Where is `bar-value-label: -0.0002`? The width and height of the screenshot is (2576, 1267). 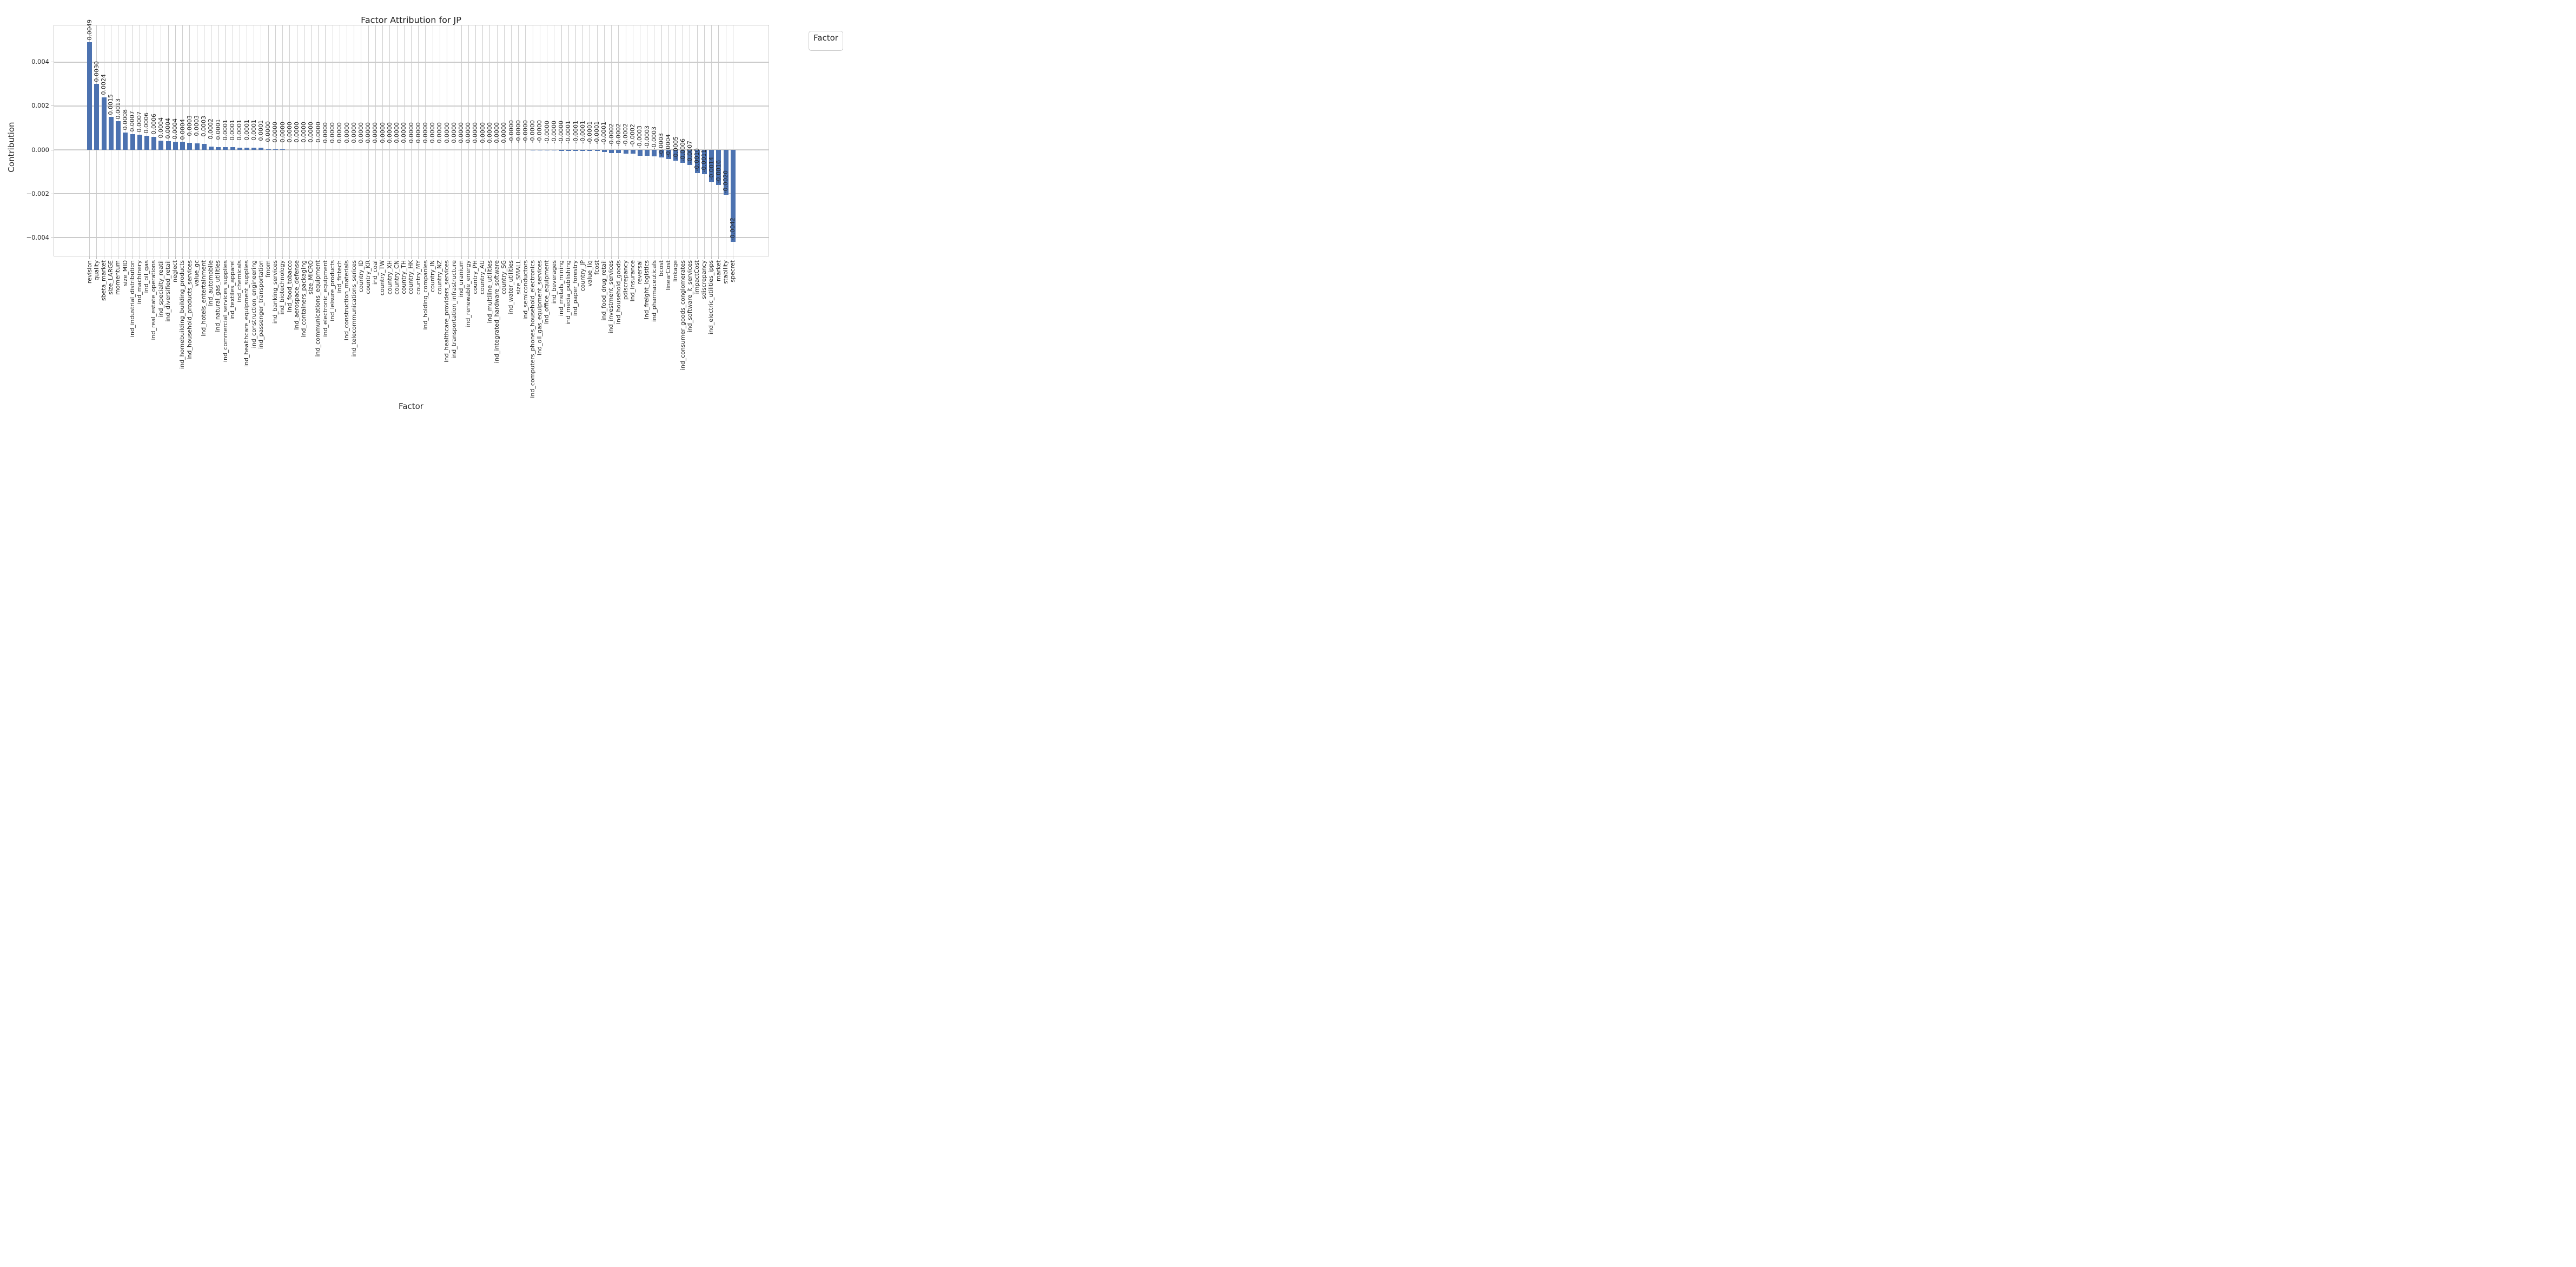
bar-value-label: -0.0002 is located at coordinates (618, 135).